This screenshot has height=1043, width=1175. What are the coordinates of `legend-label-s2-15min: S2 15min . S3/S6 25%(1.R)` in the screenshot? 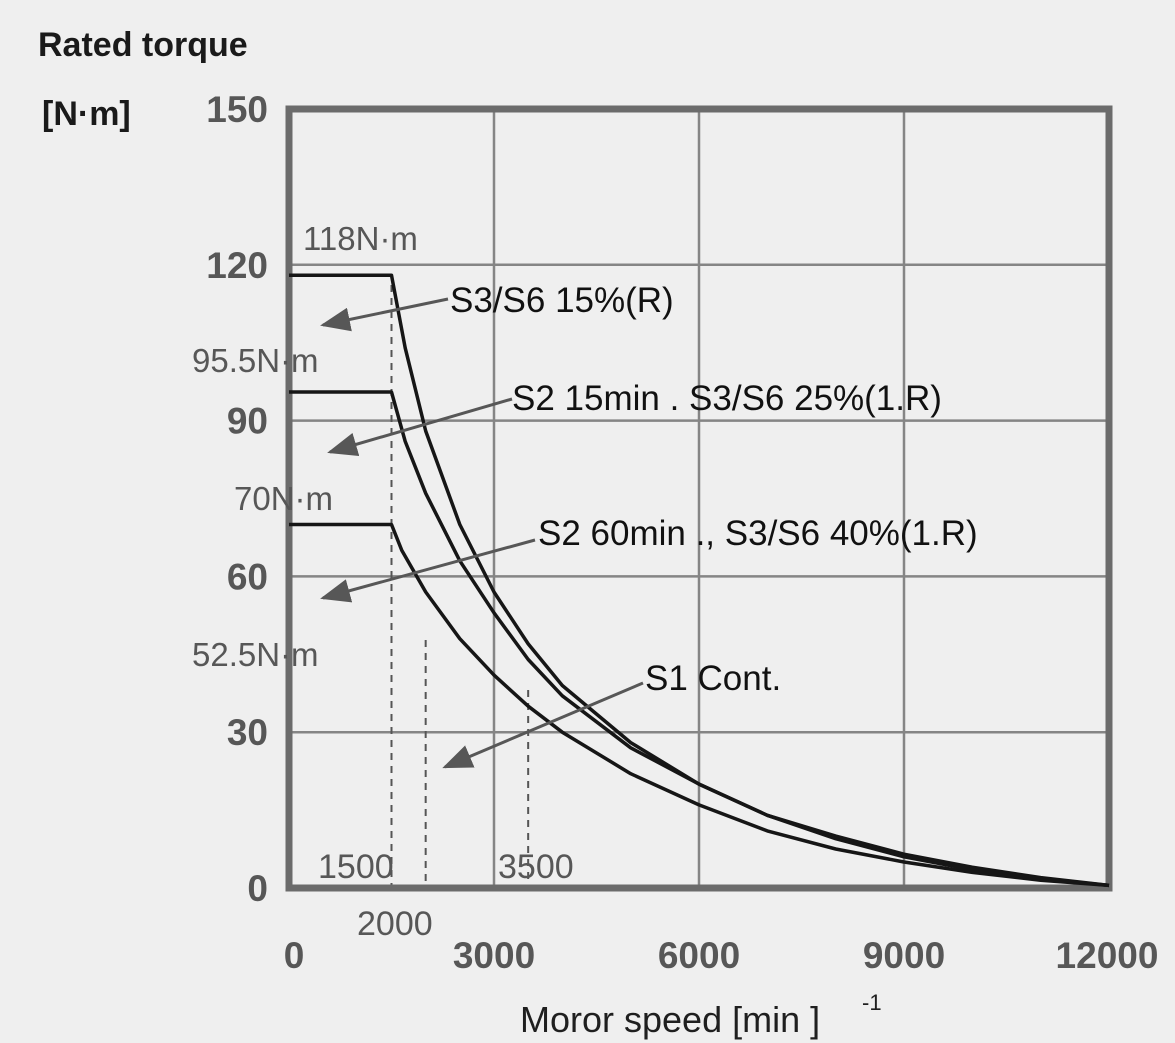 It's located at (727, 398).